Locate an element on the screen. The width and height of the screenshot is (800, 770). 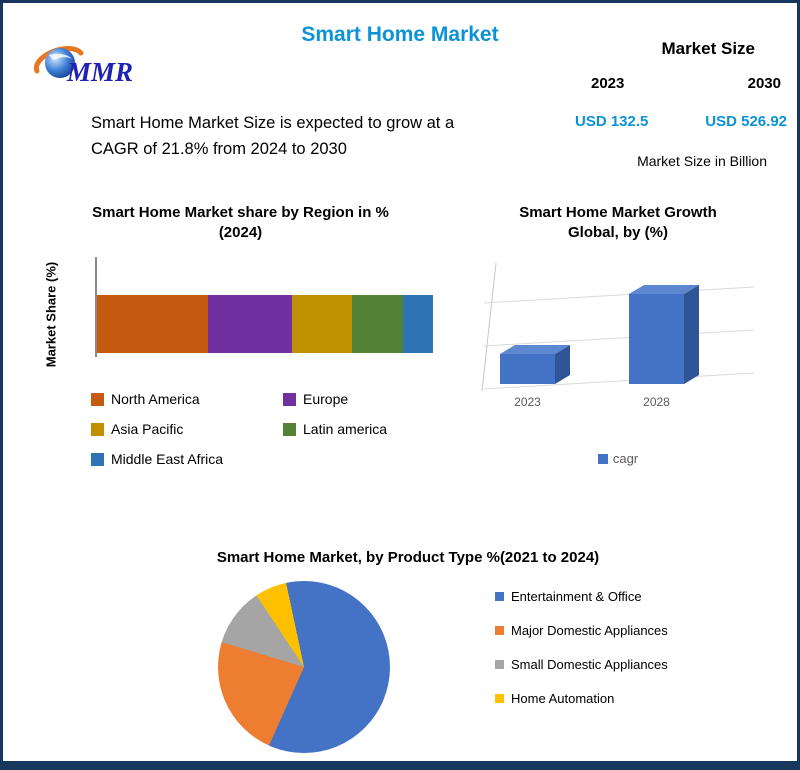
legend-item: Small Domestic Appliances is located at coordinates (581, 664).